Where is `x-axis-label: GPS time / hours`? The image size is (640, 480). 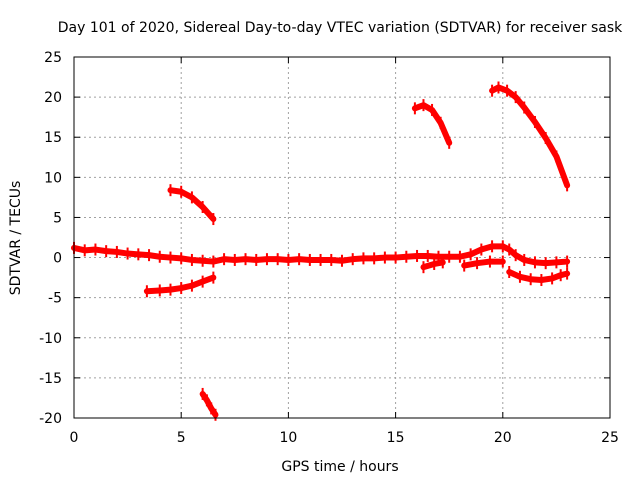 x-axis-label: GPS time / hours is located at coordinates (339, 467).